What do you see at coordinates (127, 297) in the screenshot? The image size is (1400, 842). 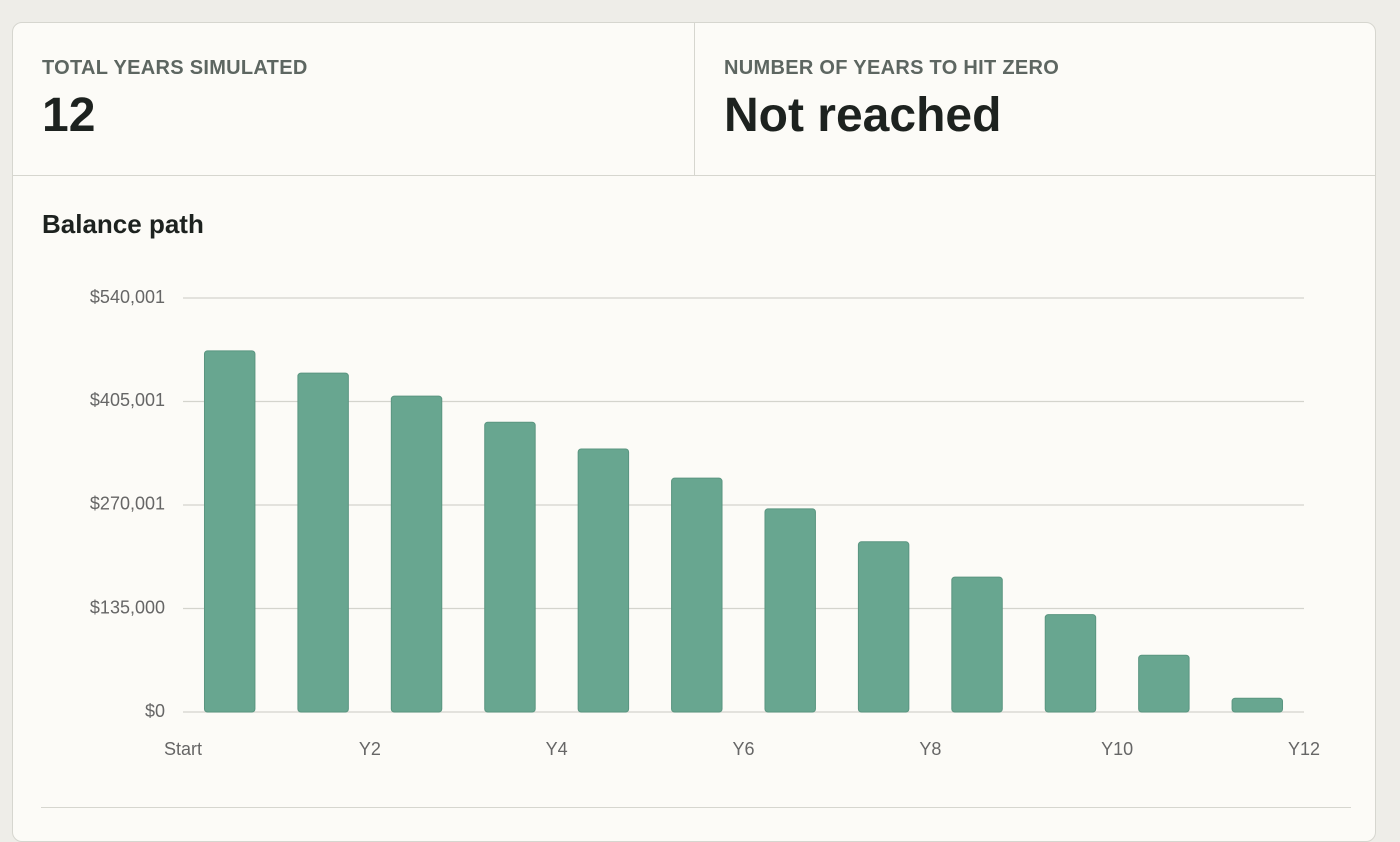 I see `y-tick-label: $540,001` at bounding box center [127, 297].